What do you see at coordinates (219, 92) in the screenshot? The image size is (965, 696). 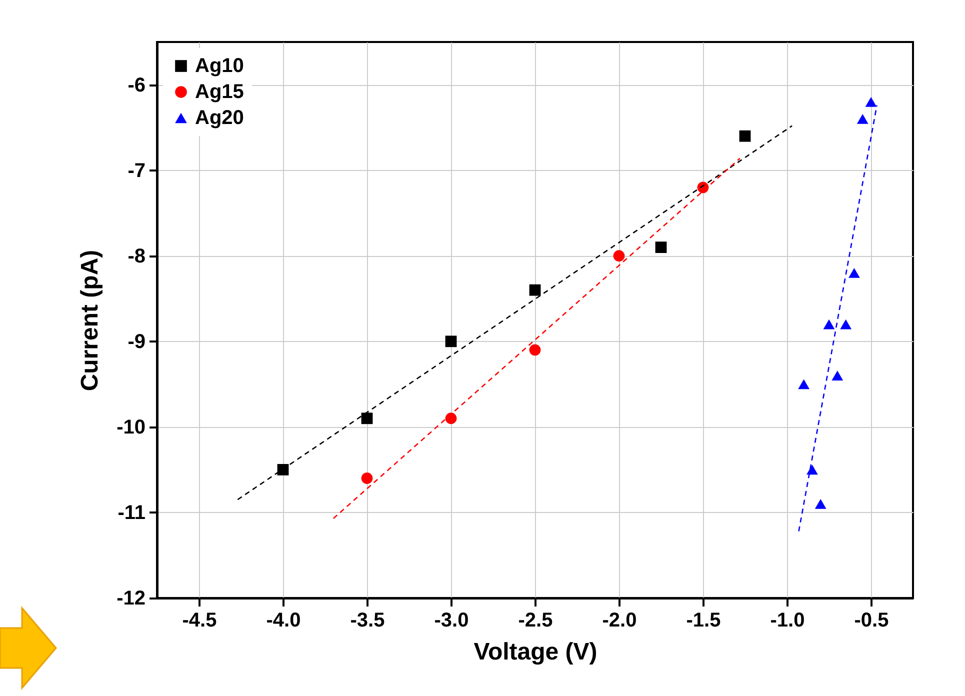 I see `legend-label: Ag15` at bounding box center [219, 92].